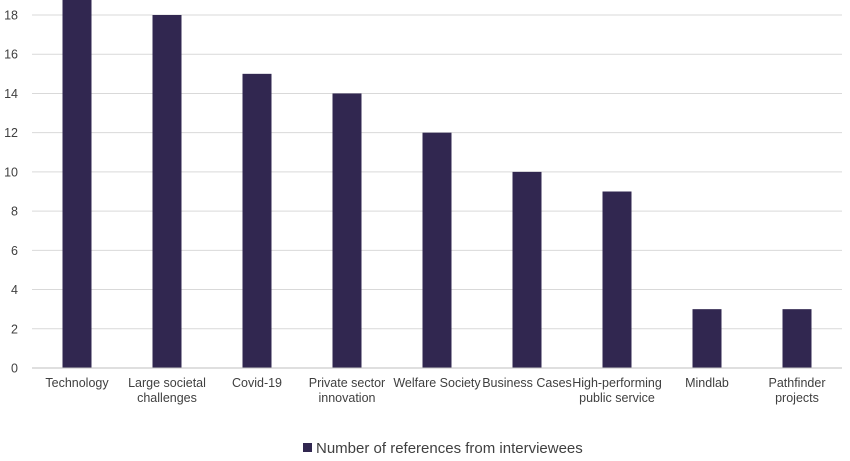  Describe the element at coordinates (167, 390) in the screenshot. I see `x-category-label-1: Large societal challenges` at that location.